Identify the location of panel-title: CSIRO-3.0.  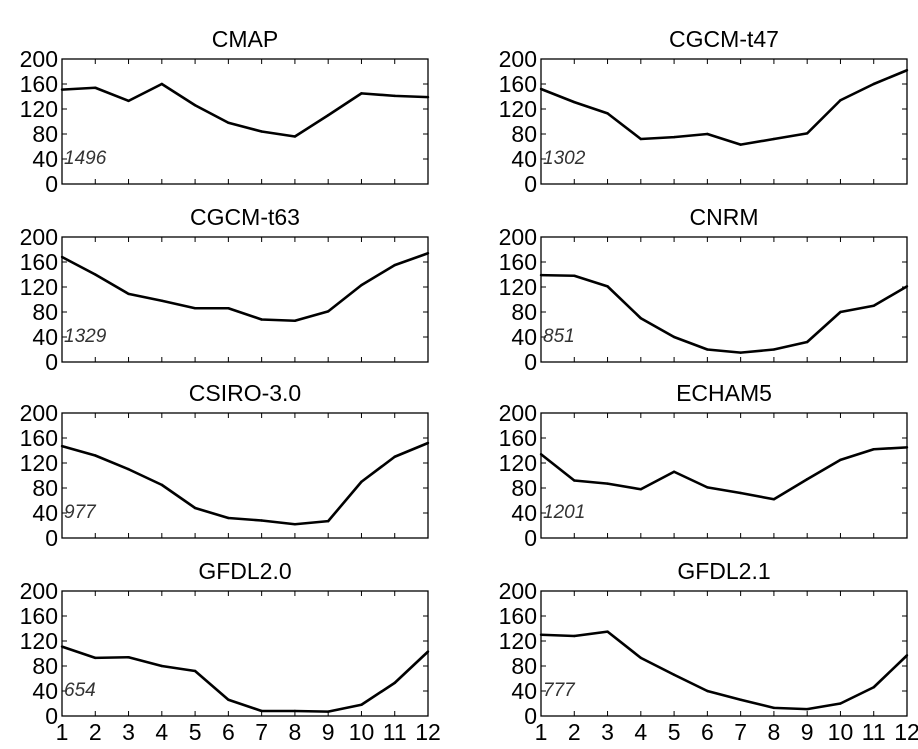
(245, 393).